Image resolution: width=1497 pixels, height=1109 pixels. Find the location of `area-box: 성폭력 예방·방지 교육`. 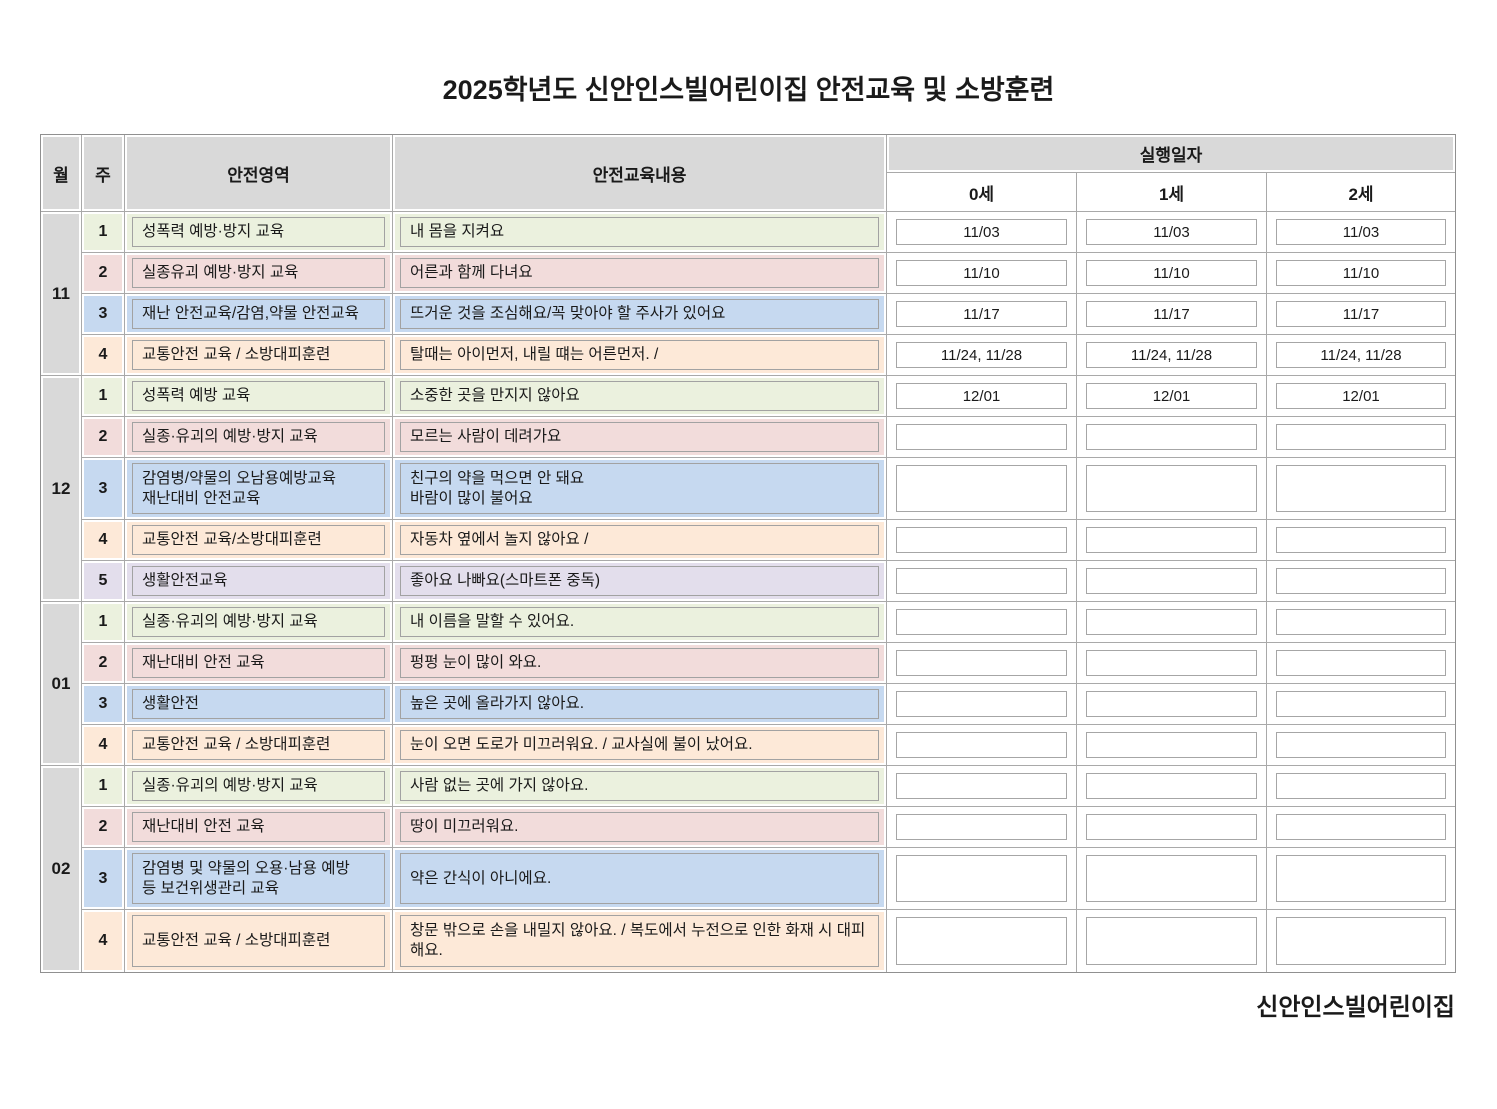

area-box: 성폭력 예방·방지 교육 is located at coordinates (258, 232).